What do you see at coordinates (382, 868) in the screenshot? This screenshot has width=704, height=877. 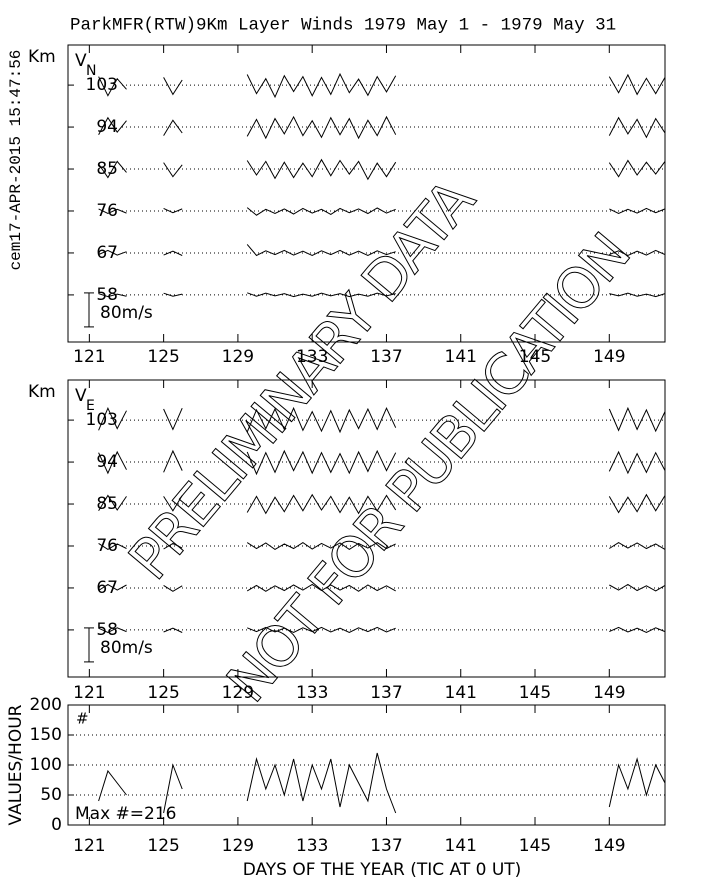 I see `x-axis-label: DAYS OF THE YEAR (TIC AT 0 UT)` at bounding box center [382, 868].